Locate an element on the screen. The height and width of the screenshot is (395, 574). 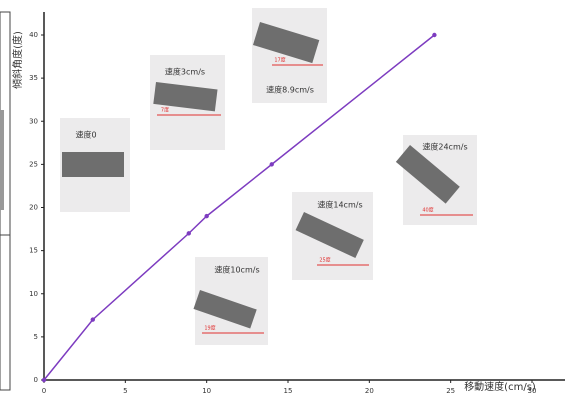
inset: 速度10cm/s 19度 is located at coordinates (230, 301).